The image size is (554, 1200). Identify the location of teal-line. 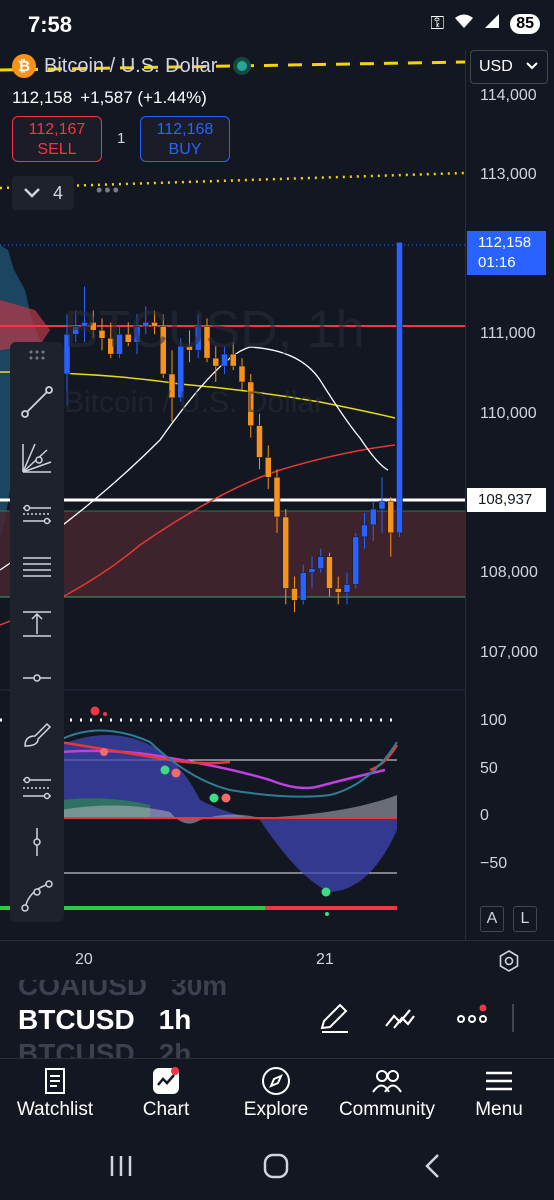
(228, 763).